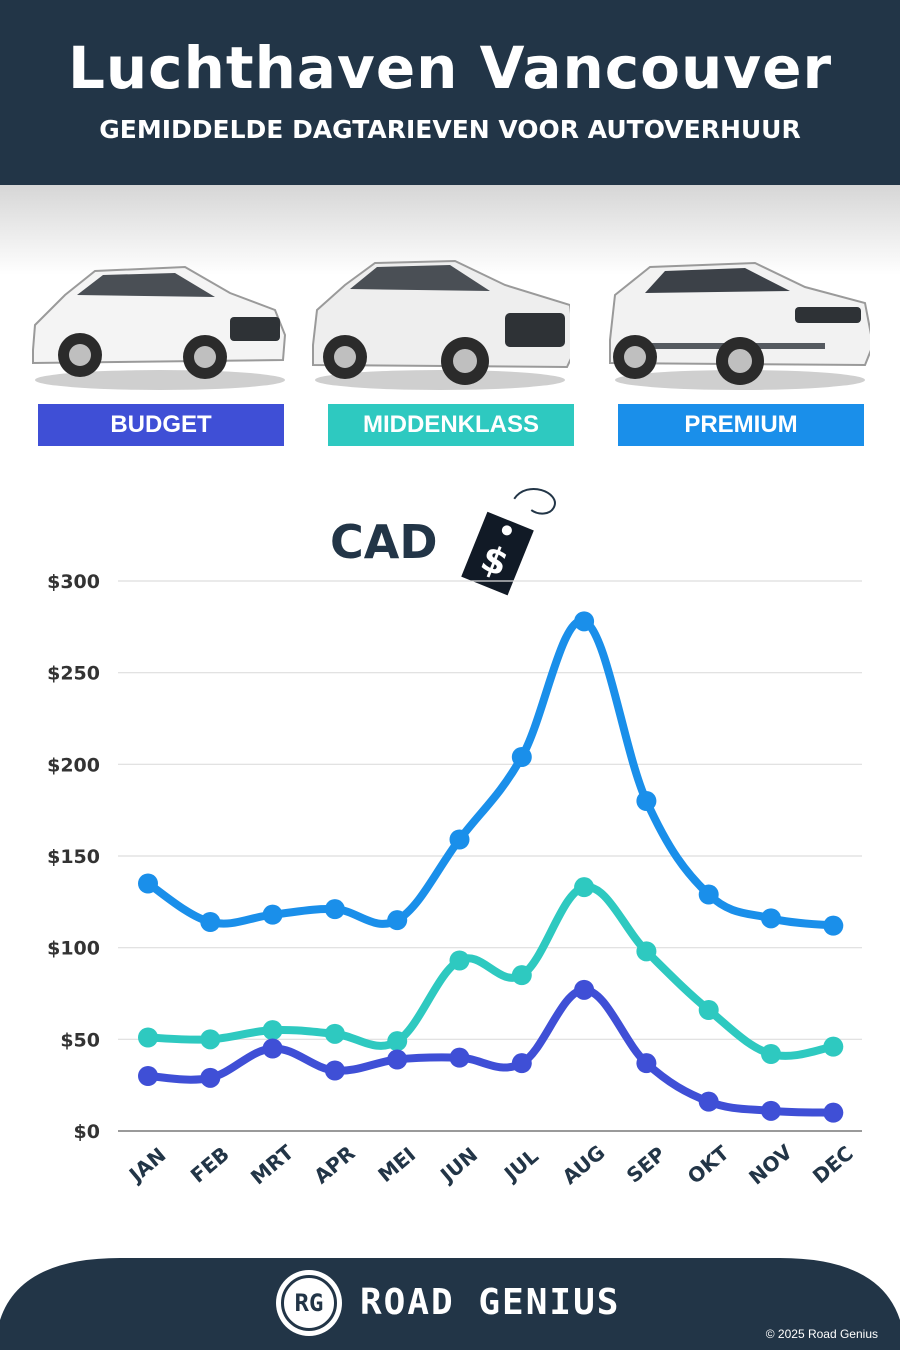 The image size is (900, 1350). Describe the element at coordinates (450, 129) in the screenshot. I see `page-subtitle: GEMIDDELDE DAGTARIEVEN VOOR AUTOVERHUUR` at that location.